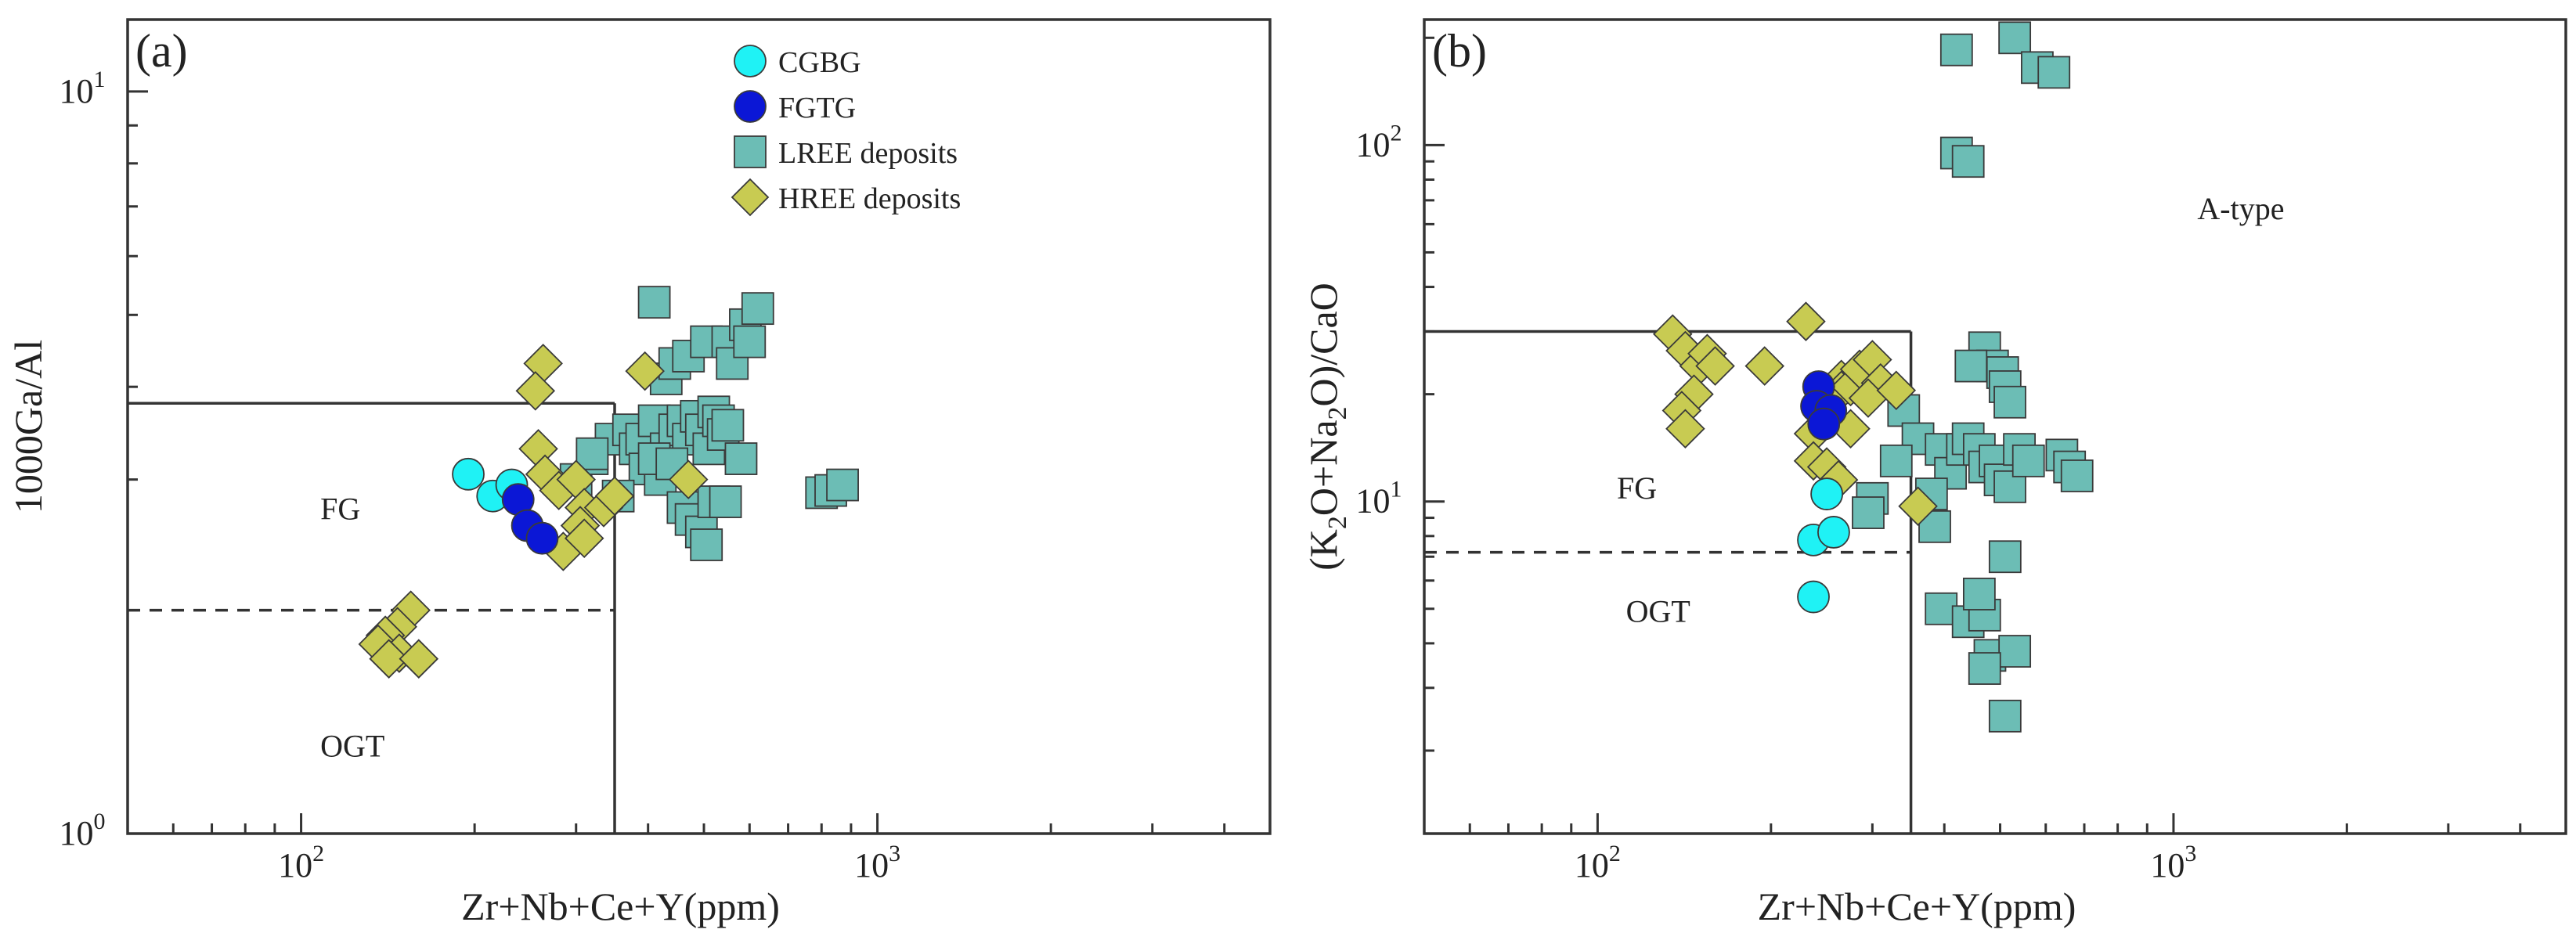 This screenshot has width=2576, height=933. What do you see at coordinates (869, 198) in the screenshot?
I see `legend-label: HREE deposits` at bounding box center [869, 198].